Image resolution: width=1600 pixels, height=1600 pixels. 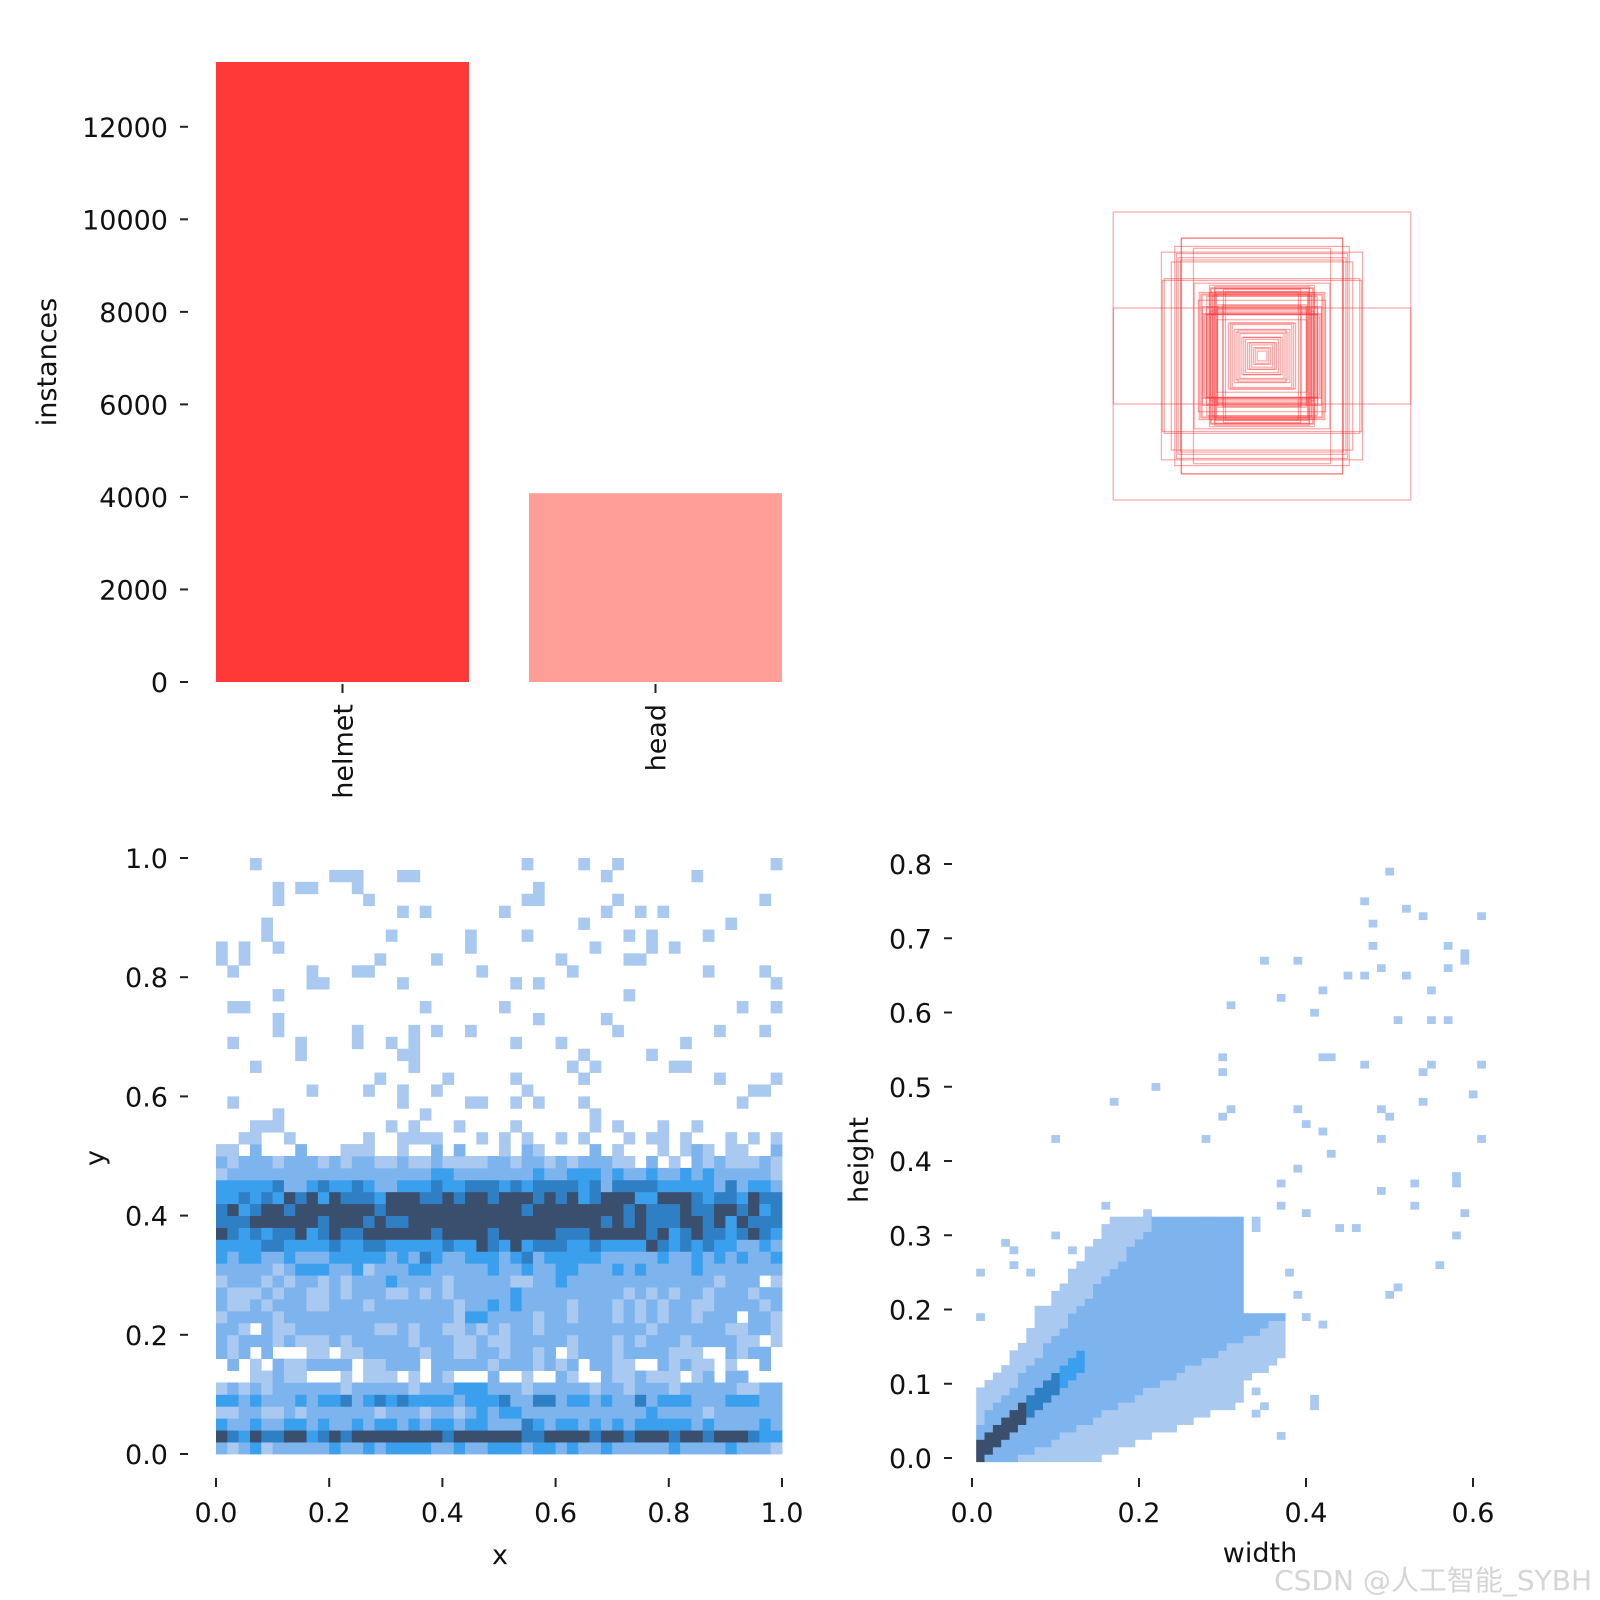 I want to click on y-tick-label: 0.8, so click(x=910, y=865).